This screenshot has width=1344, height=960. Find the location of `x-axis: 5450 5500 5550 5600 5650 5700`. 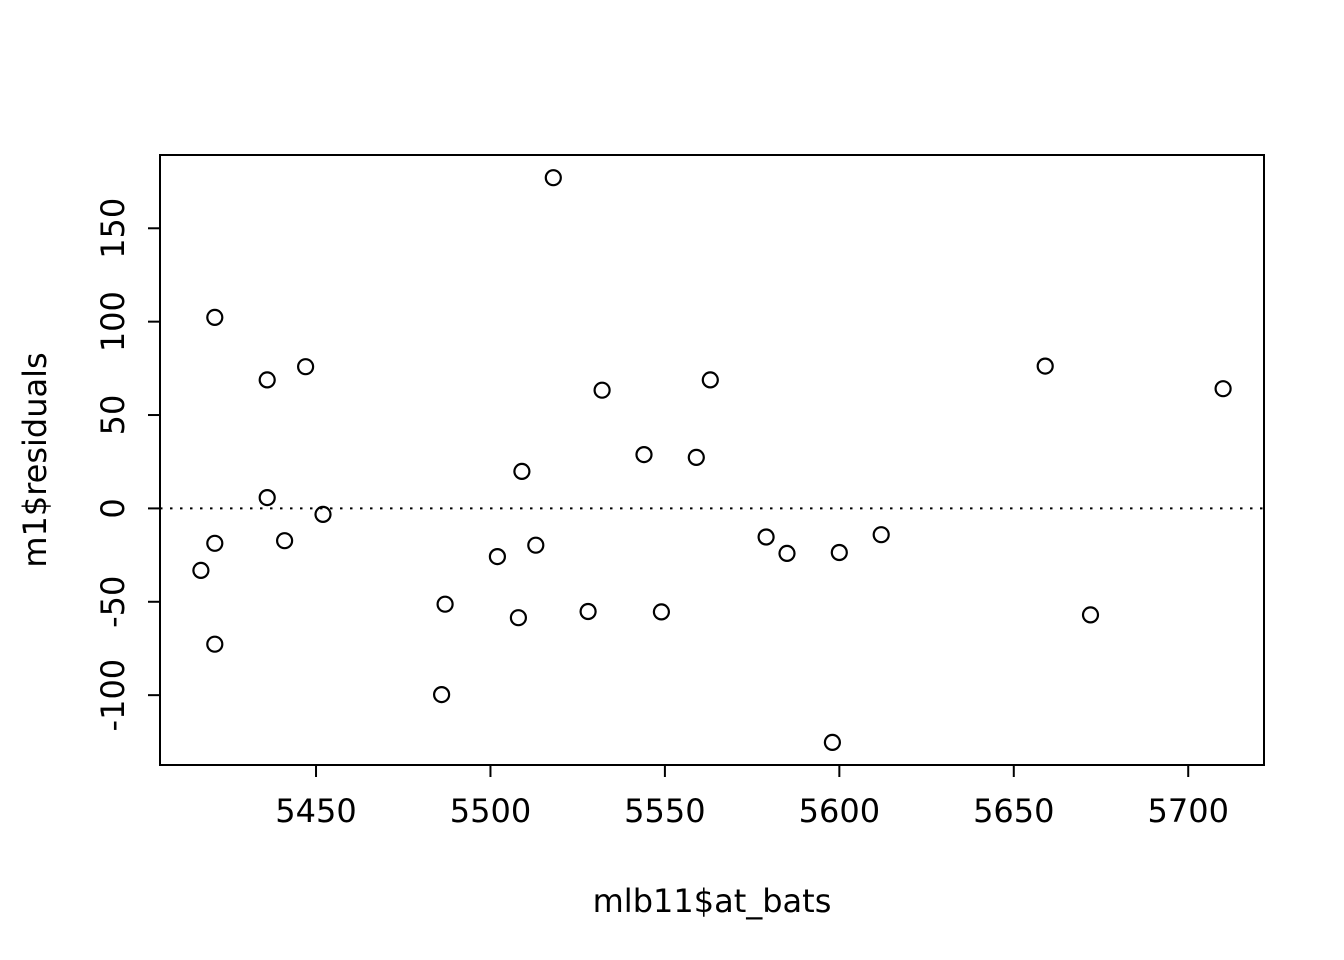

x-axis: 5450 5500 5550 5600 5650 5700 is located at coordinates (752, 797).